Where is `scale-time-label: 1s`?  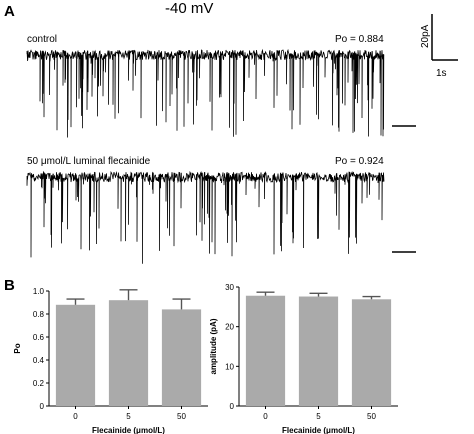
scale-time-label: 1s is located at coordinates (441, 73).